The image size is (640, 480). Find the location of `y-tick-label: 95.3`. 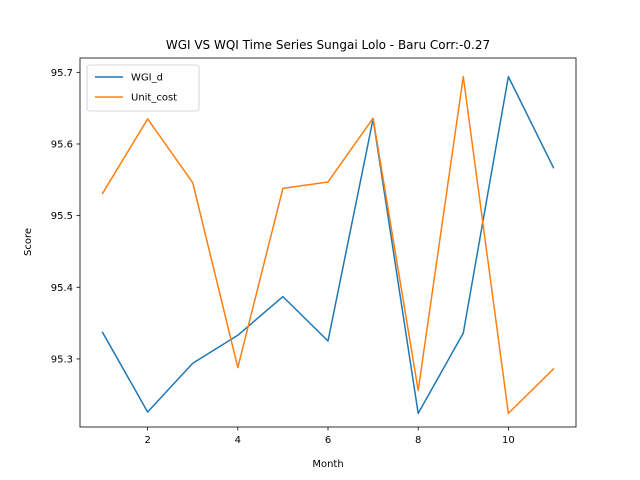

y-tick-label: 95.3 is located at coordinates (62, 359).